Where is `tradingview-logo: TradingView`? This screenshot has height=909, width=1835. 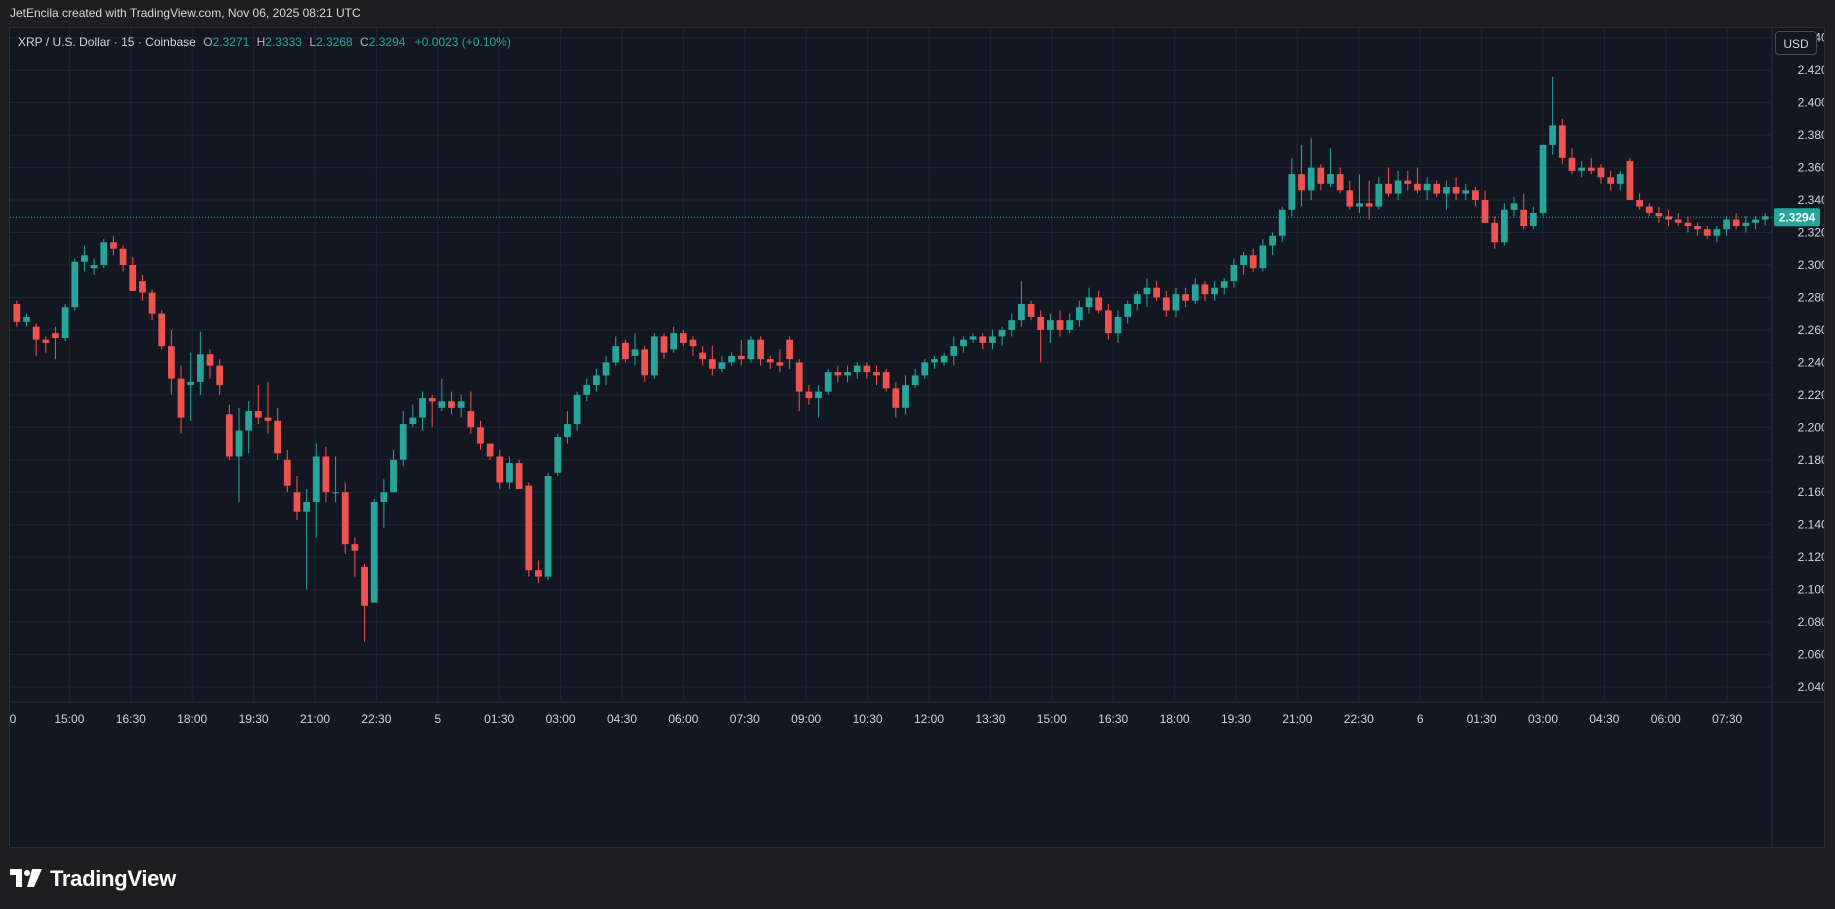 tradingview-logo: TradingView is located at coordinates (93, 879).